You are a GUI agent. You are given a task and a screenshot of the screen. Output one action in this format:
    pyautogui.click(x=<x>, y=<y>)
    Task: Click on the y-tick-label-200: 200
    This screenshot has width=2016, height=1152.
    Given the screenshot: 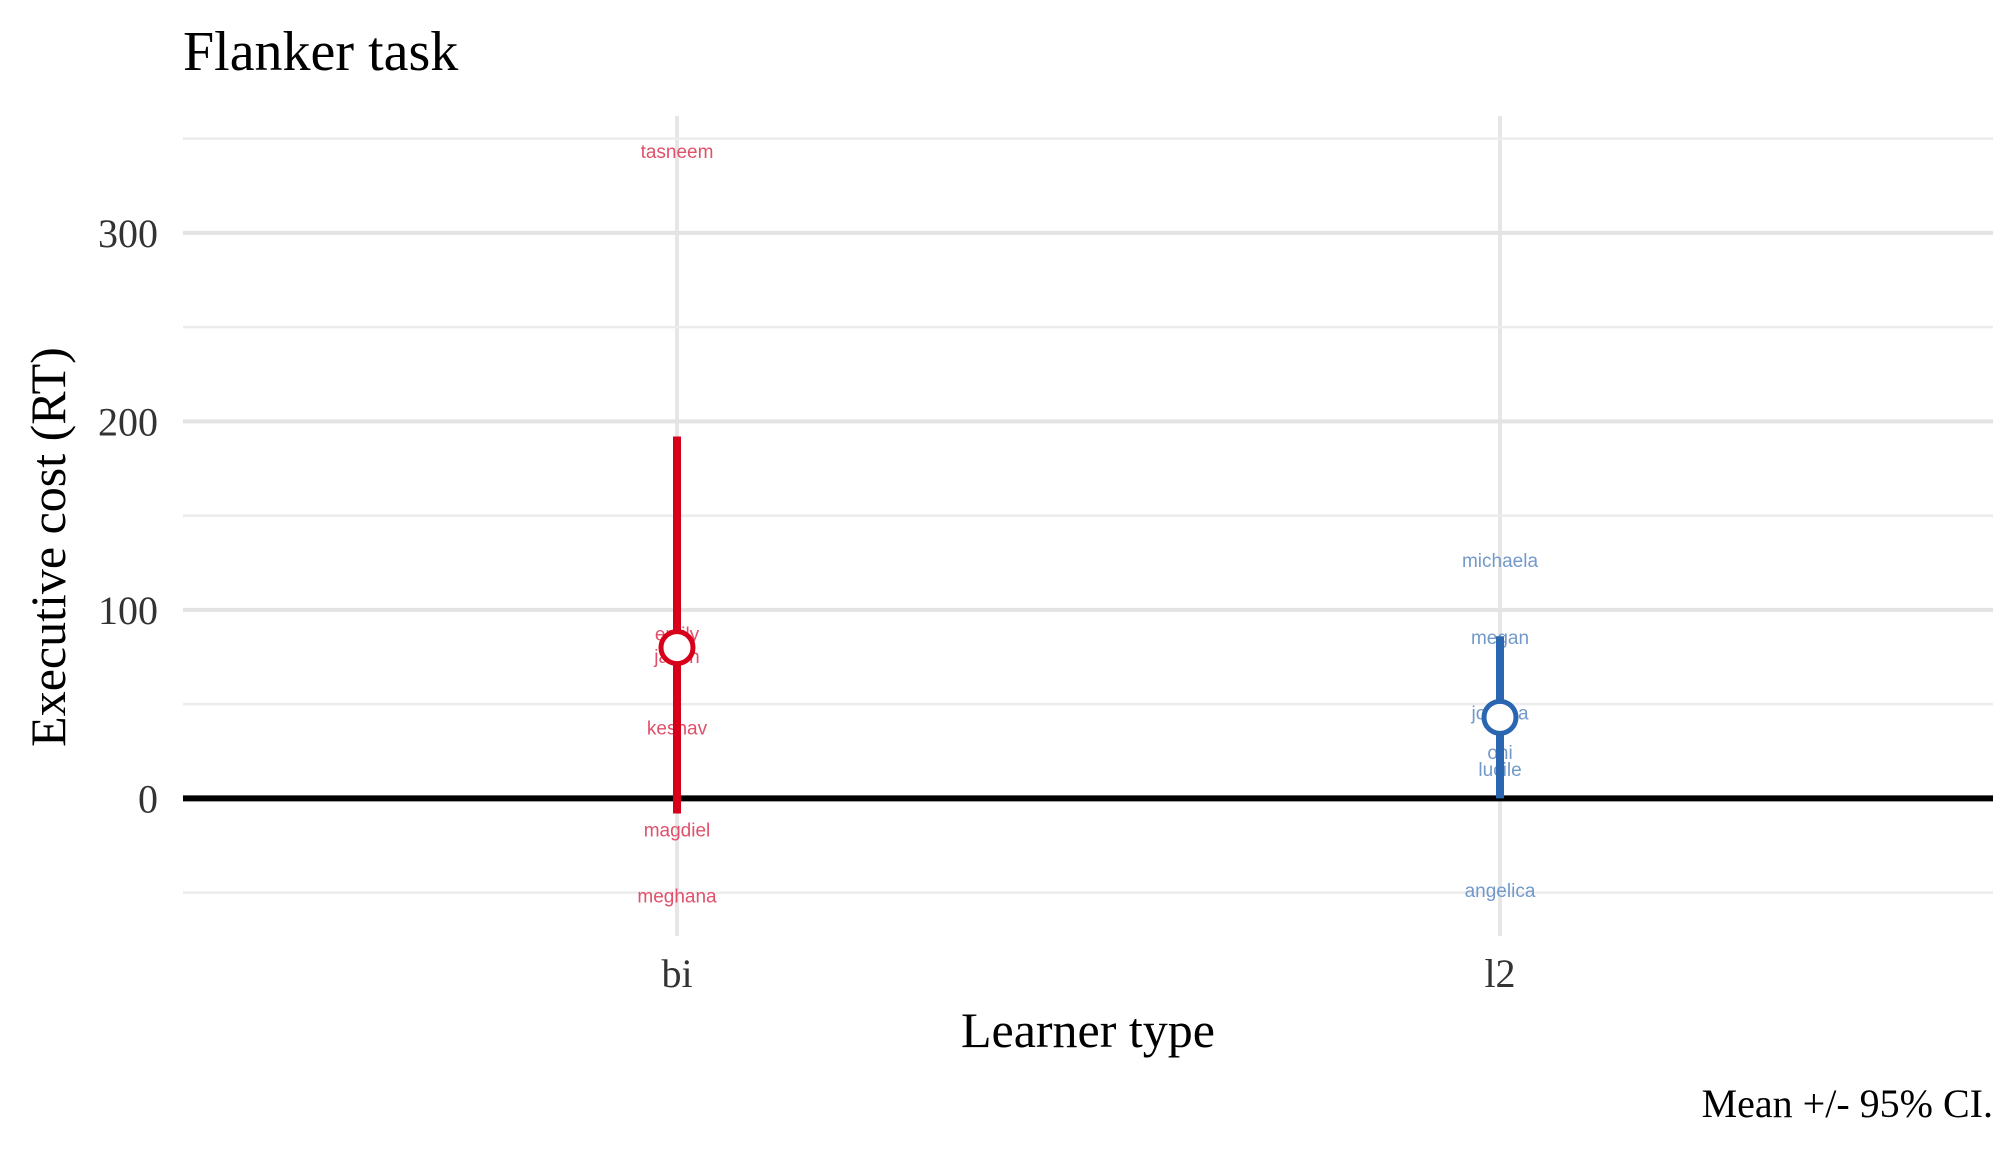 What is the action you would take?
    pyautogui.click(x=128, y=421)
    